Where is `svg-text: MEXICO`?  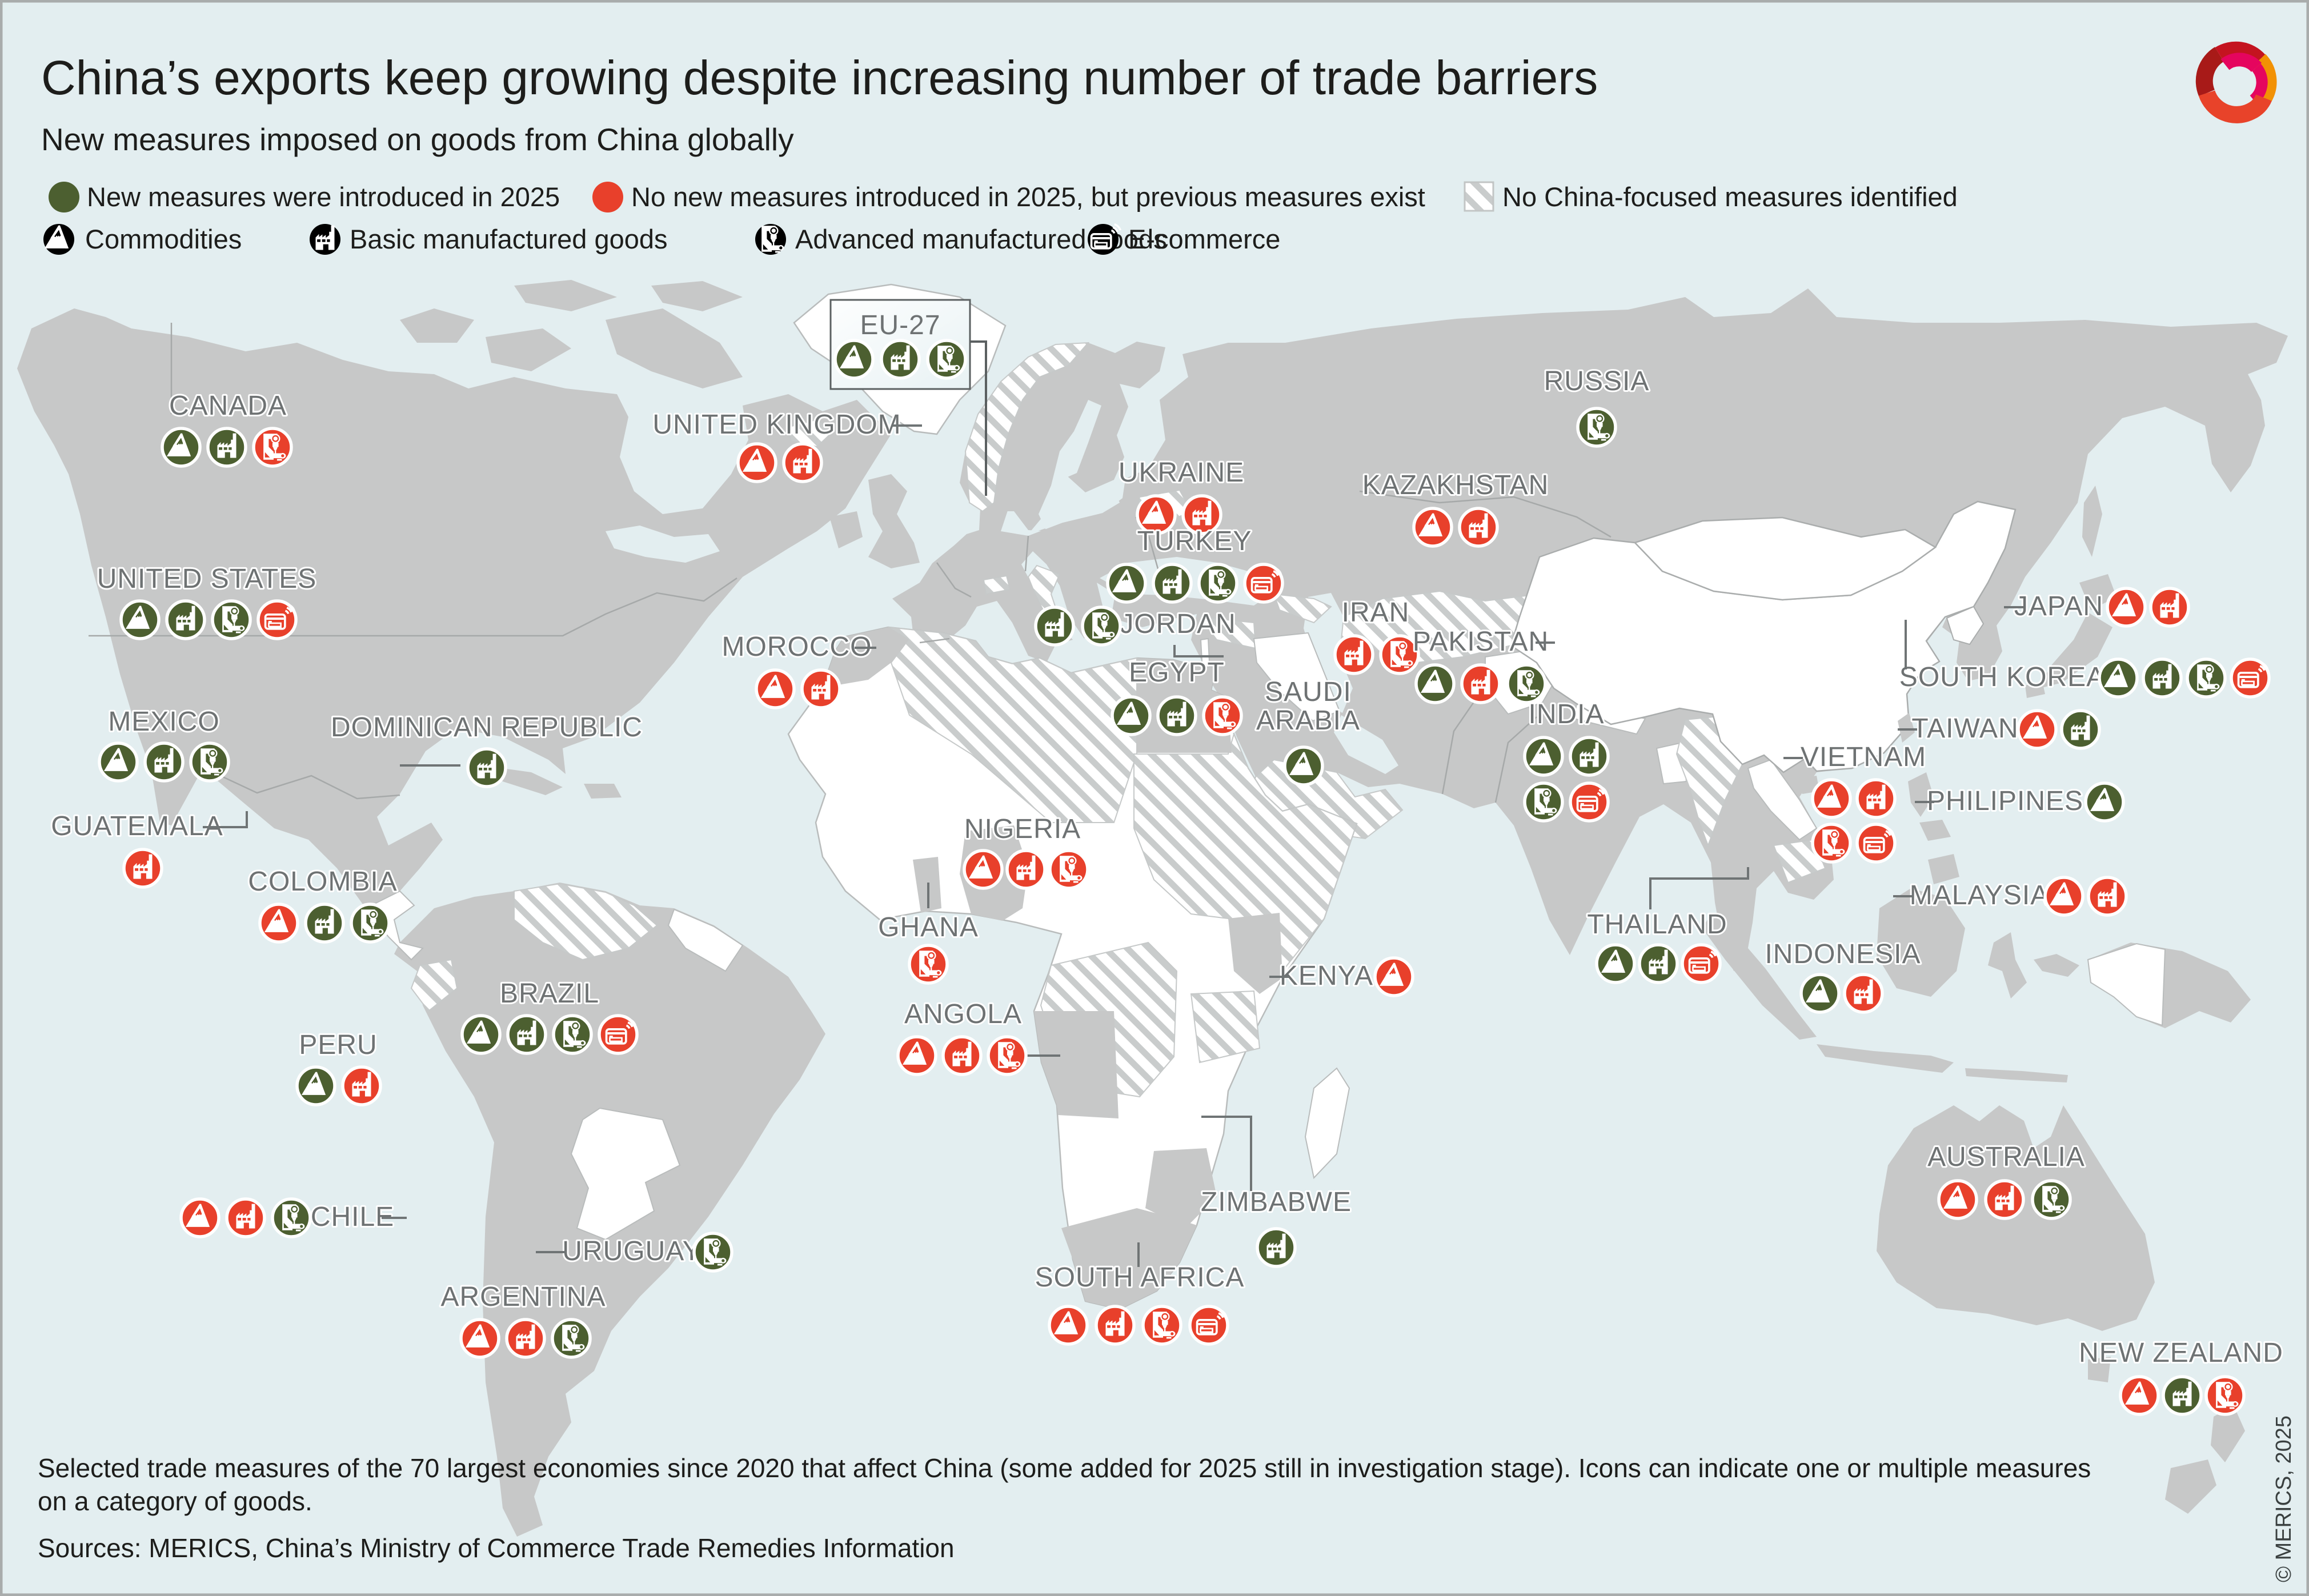
svg-text: MEXICO is located at coordinates (163, 722).